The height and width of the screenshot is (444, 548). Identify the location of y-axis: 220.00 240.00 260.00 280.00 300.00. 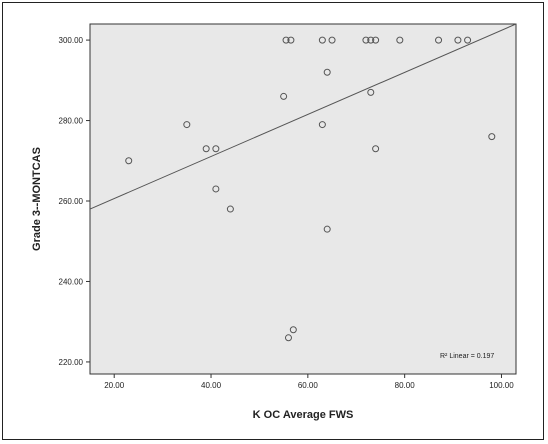
(74, 201).